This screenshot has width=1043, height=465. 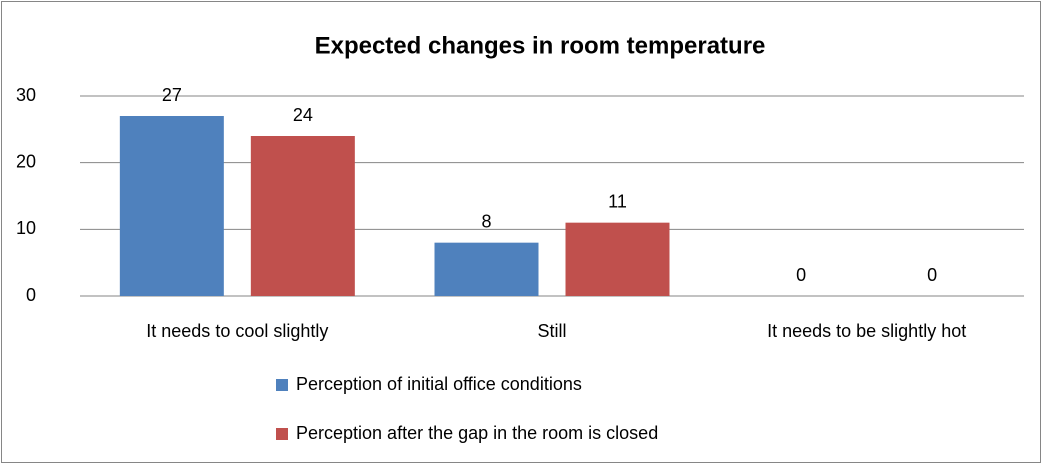 I want to click on y-tick-label: 20, so click(x=26, y=161).